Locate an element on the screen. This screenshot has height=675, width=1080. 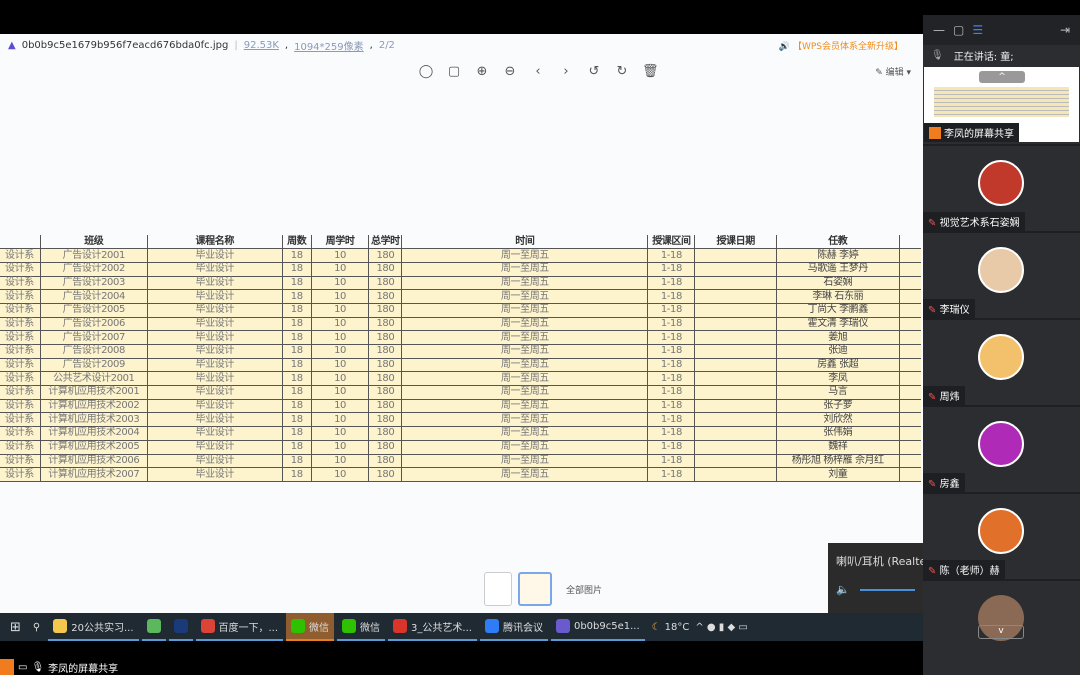
filename: 0b0b9c5e1679b956f7eacd676bda0fc.jpg is located at coordinates (125, 45).